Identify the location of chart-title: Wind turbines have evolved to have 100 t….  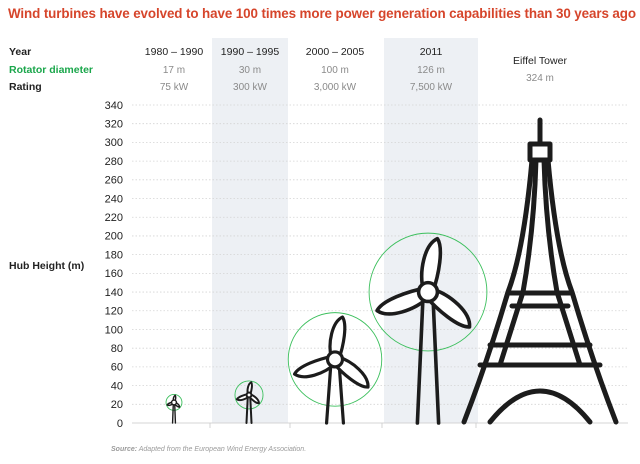
(322, 13).